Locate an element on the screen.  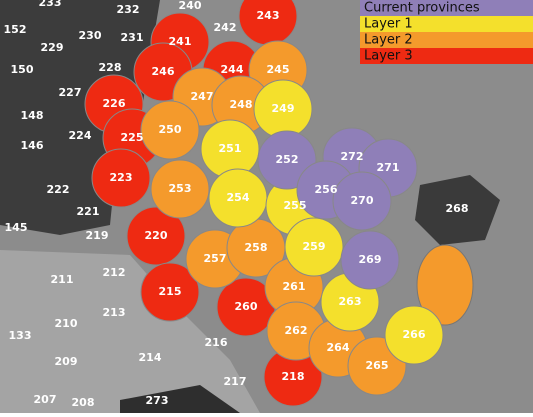
province-label: 222 is located at coordinates (58, 189).